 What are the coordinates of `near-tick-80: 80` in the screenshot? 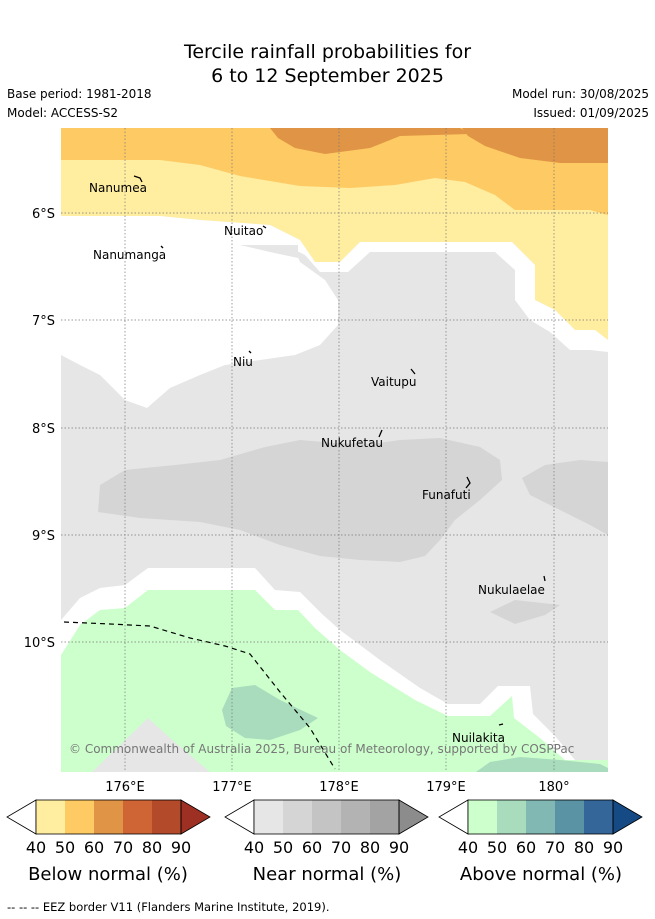 It's located at (370, 847).